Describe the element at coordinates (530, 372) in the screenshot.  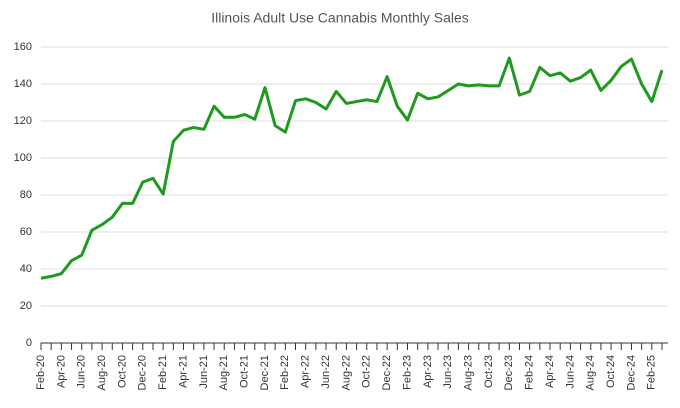
I see `x-tick-label: Feb-24` at that location.